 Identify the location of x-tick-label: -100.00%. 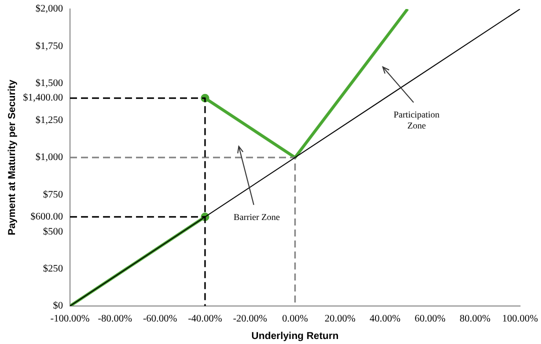
(70, 319).